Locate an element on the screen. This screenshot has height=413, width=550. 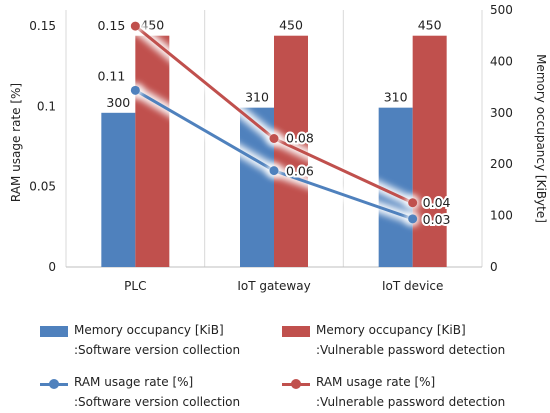
line-data-label: 0.15 is located at coordinates (111, 25).